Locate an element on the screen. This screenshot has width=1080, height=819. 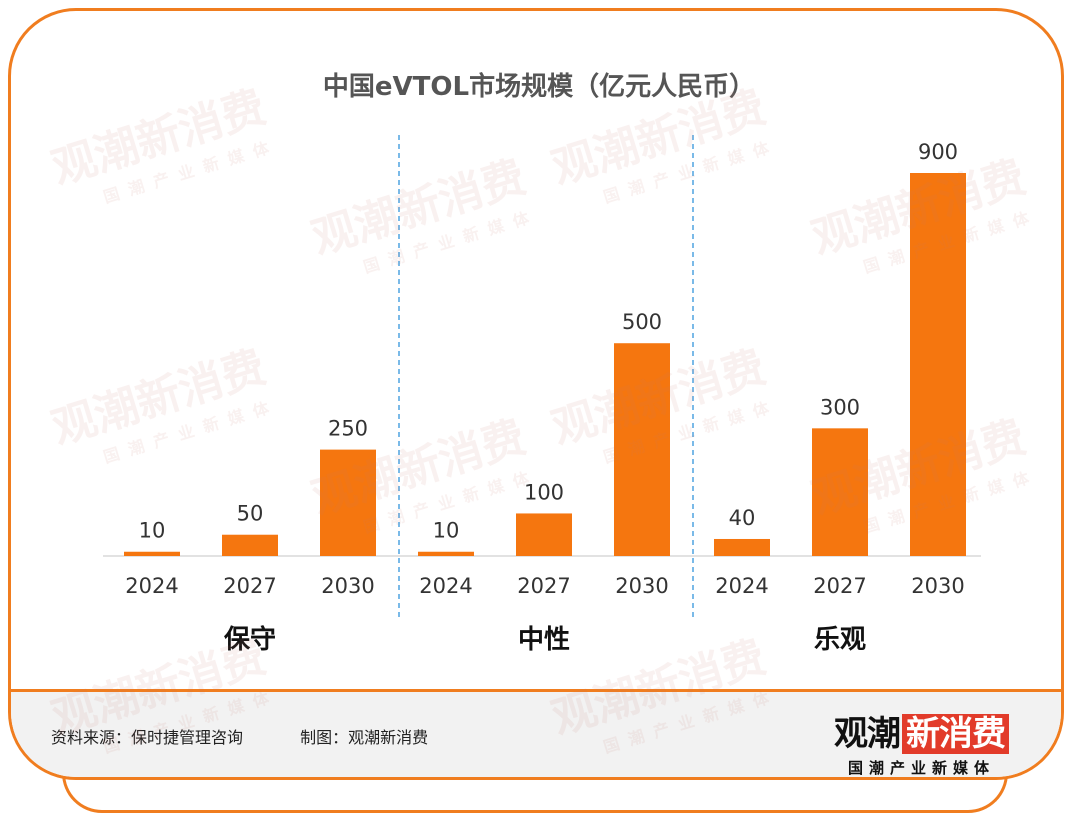
logo-main-left: 观潮 is located at coordinates (867, 734).